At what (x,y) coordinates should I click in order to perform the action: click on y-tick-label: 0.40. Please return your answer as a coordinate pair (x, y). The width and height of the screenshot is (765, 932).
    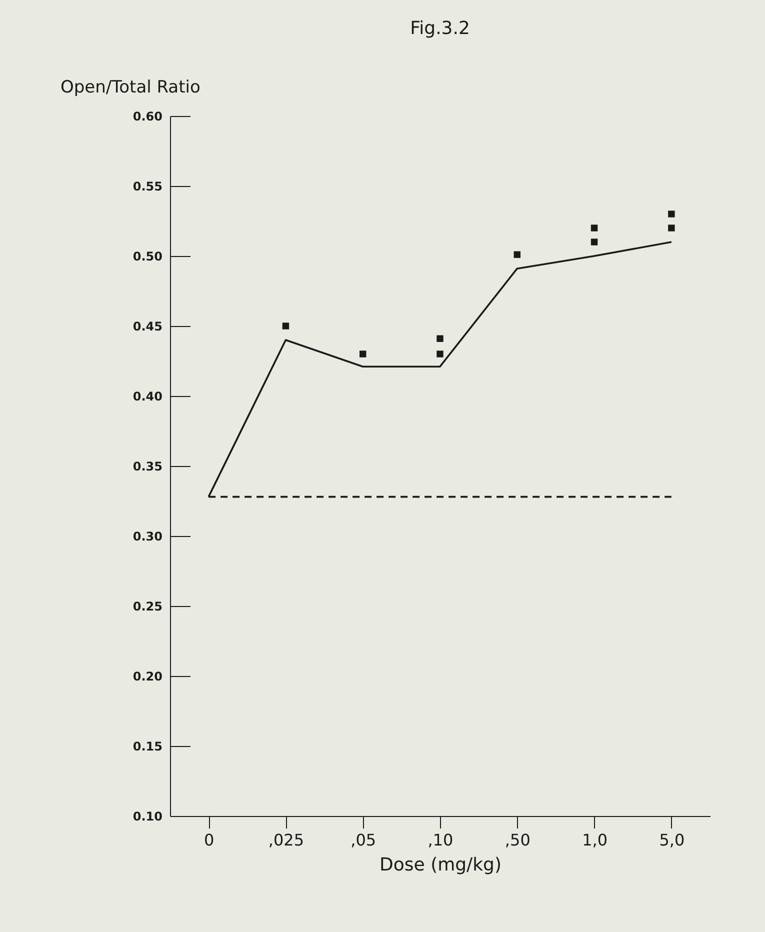
    Looking at the image, I should click on (147, 397).